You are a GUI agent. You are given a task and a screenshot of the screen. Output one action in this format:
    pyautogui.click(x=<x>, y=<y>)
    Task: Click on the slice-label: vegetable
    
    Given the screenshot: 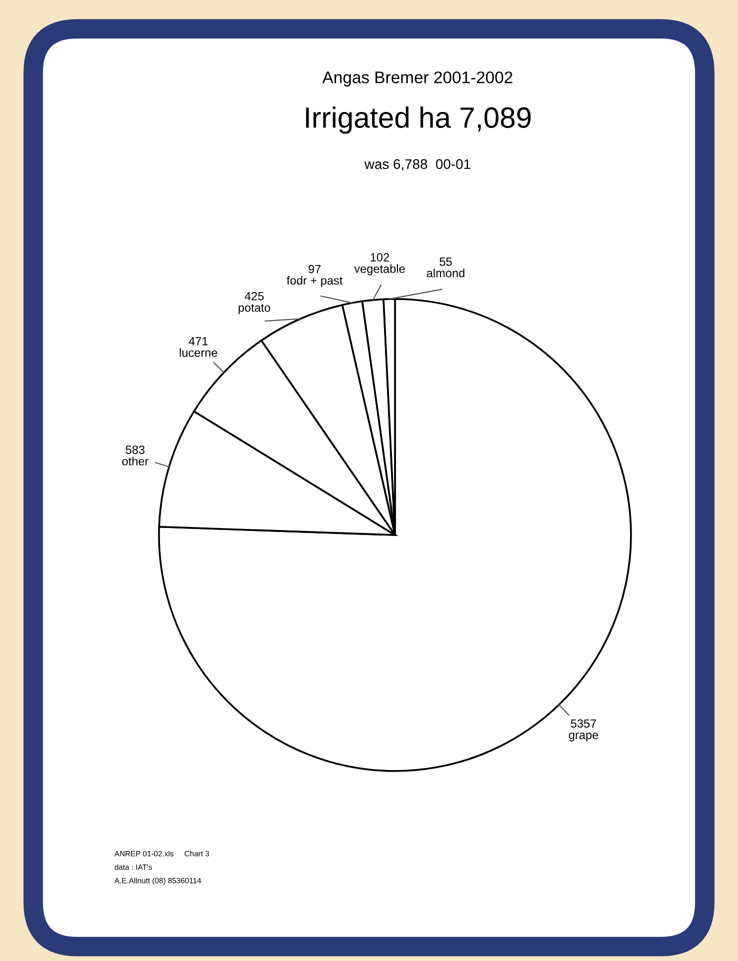 What is the action you would take?
    pyautogui.click(x=379, y=270)
    